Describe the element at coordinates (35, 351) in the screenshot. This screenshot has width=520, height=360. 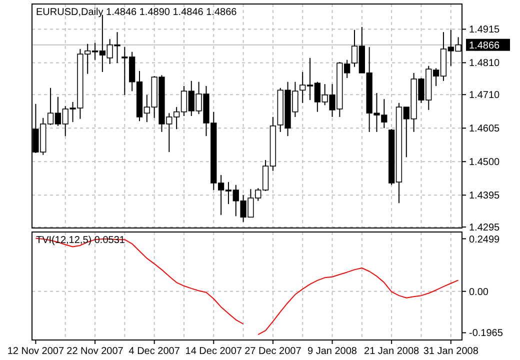
I see `x-tick-label: 12 Nov 2007` at that location.